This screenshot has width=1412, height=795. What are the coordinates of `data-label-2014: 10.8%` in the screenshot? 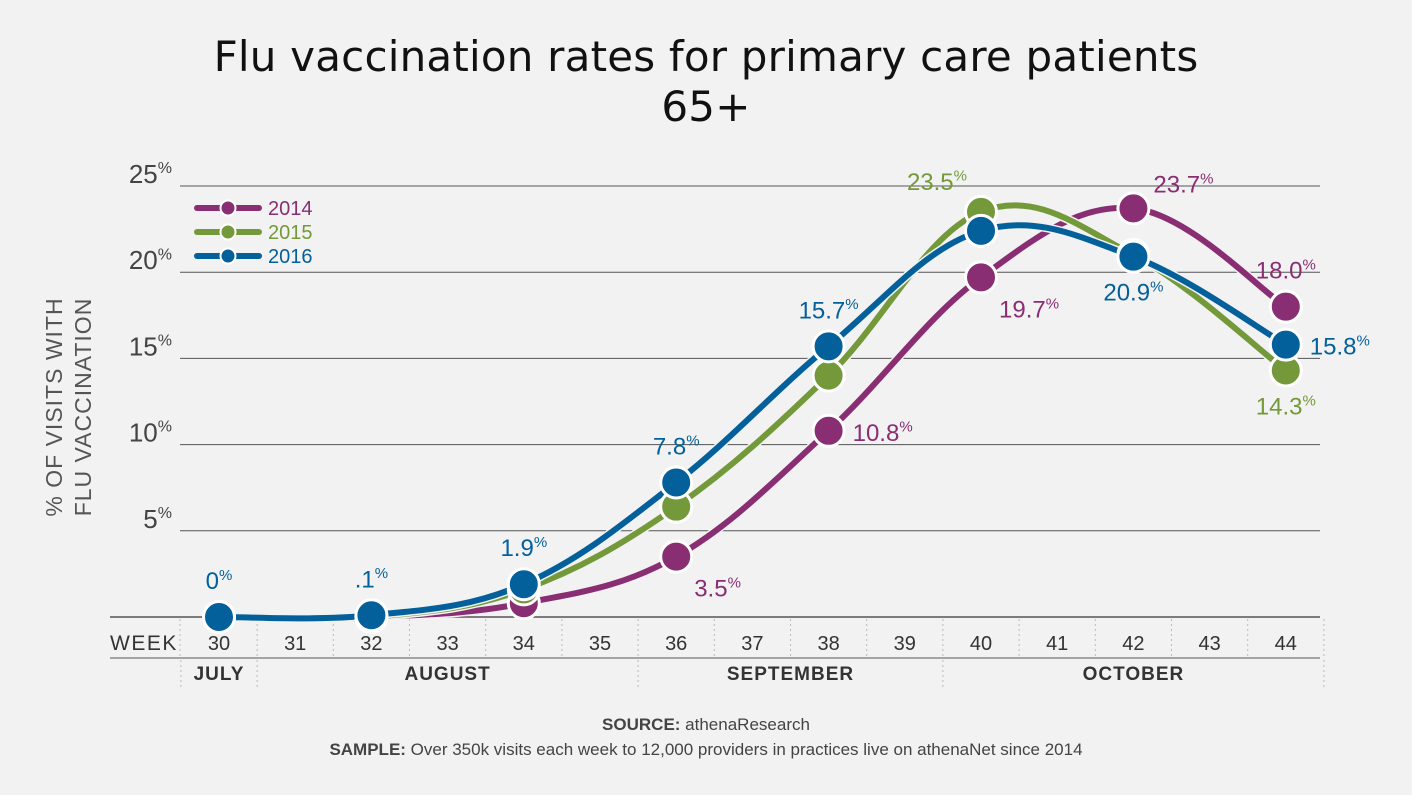 It's located at (883, 433).